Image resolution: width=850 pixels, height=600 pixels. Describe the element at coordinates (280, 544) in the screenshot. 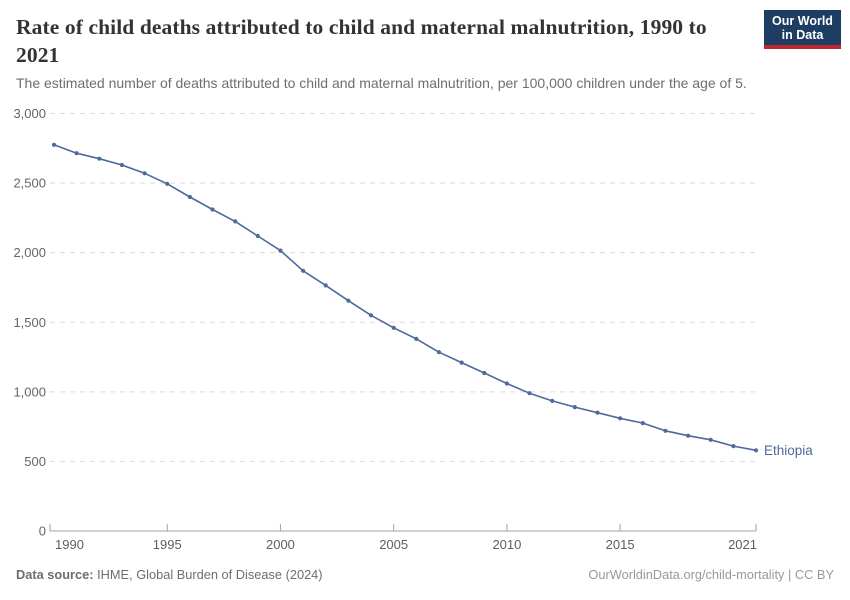

I see `x-tick-label: 2000` at that location.